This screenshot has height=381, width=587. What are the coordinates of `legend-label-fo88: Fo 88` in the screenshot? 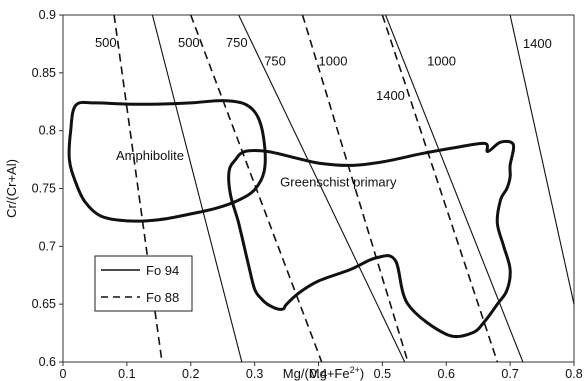 It's located at (162, 297).